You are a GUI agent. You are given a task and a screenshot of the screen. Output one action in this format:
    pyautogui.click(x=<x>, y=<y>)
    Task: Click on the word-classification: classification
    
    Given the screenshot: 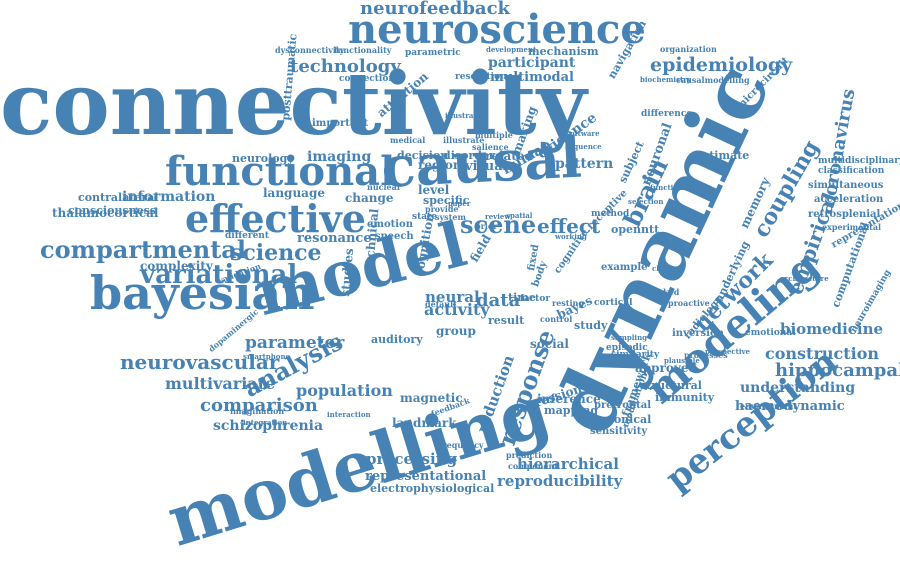 What is the action you would take?
    pyautogui.click(x=851, y=171)
    